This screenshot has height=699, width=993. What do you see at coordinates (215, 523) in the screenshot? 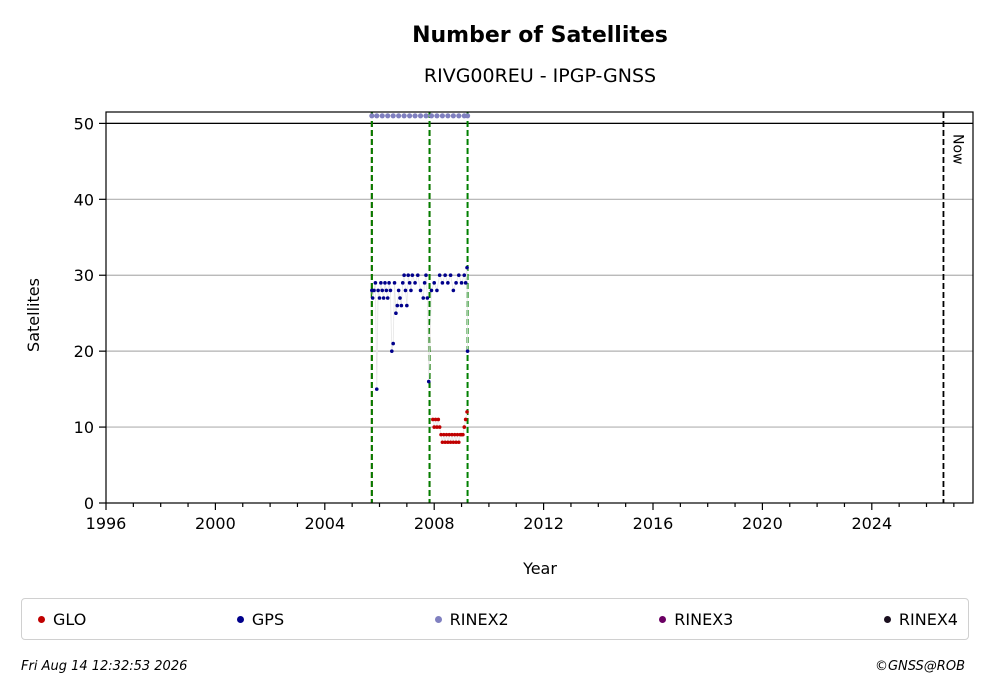
I see `x-tick-label: 2000` at bounding box center [215, 523].